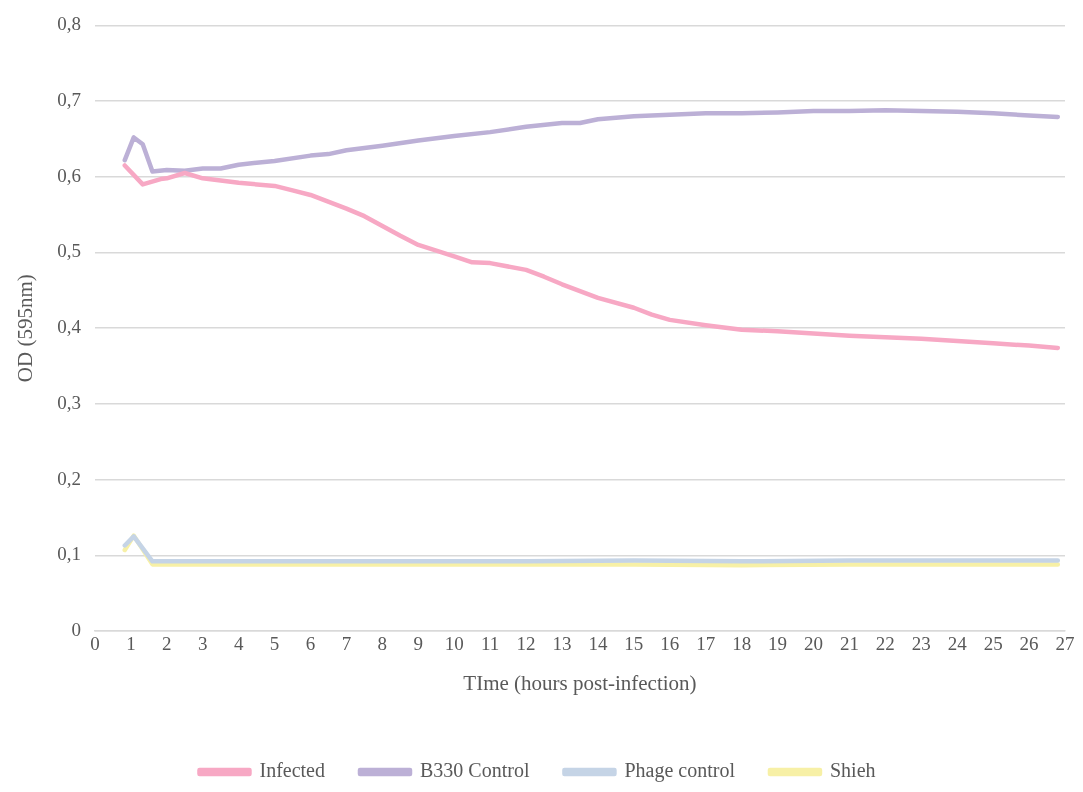  What do you see at coordinates (167, 644) in the screenshot?
I see `x-tick-label: 2` at bounding box center [167, 644].